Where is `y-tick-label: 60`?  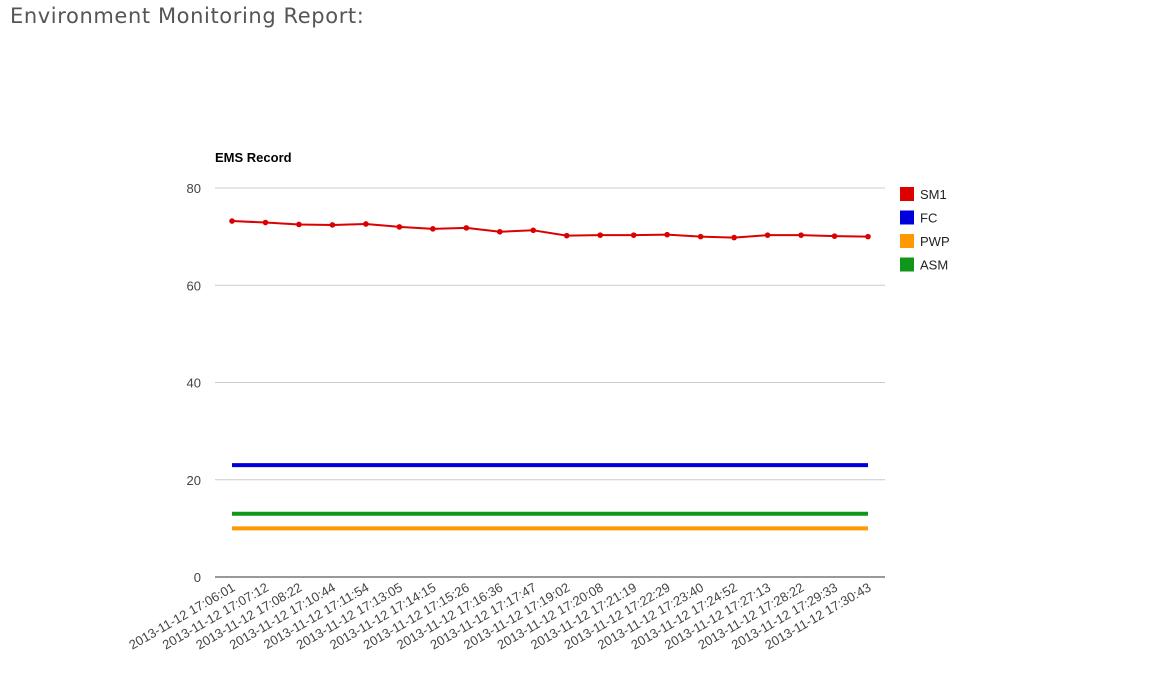 y-tick-label: 60 is located at coordinates (194, 285).